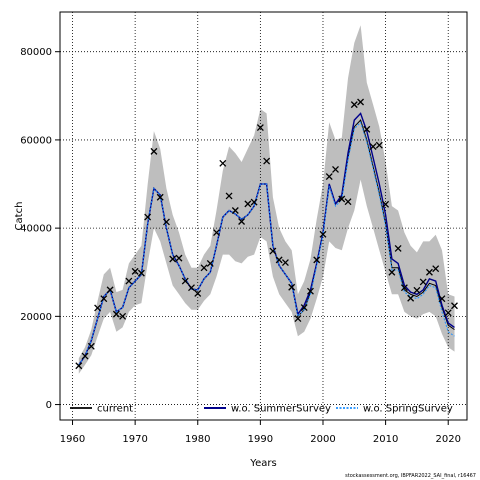  Describe the element at coordinates (197, 439) in the screenshot. I see `x-tick-label: 1980` at that location.